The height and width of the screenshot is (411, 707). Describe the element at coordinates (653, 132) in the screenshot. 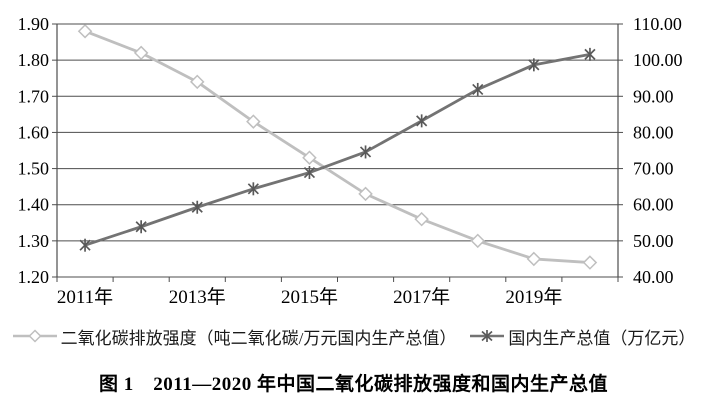

I see `right-axis-tick-label: 80.00` at that location.